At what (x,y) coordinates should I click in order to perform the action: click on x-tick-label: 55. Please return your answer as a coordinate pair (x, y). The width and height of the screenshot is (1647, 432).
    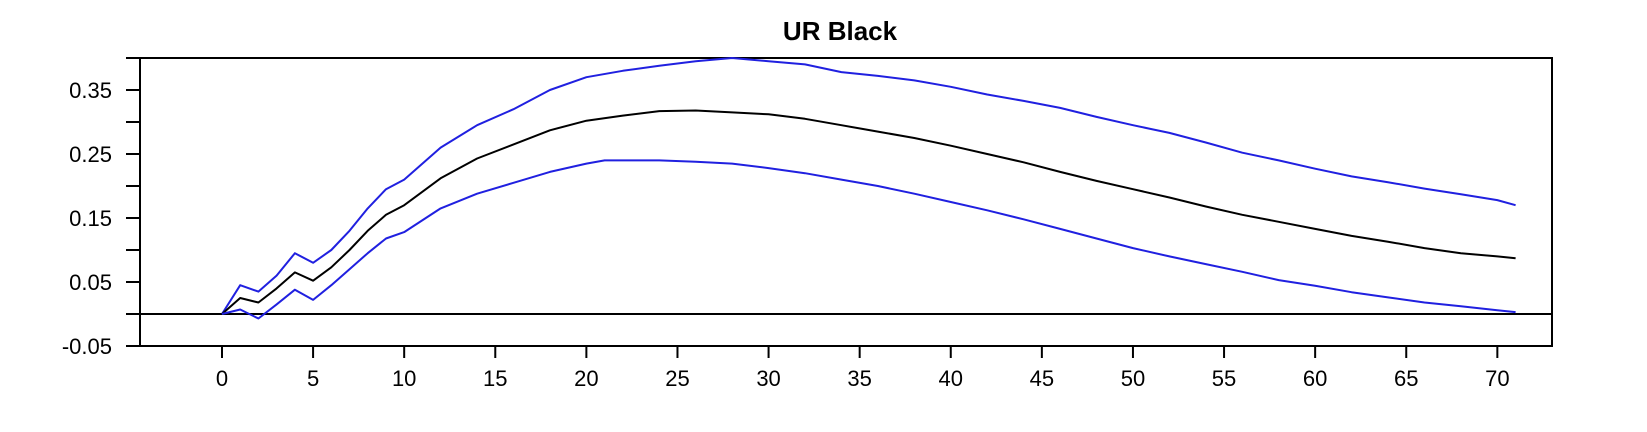
    Looking at the image, I should click on (1224, 378).